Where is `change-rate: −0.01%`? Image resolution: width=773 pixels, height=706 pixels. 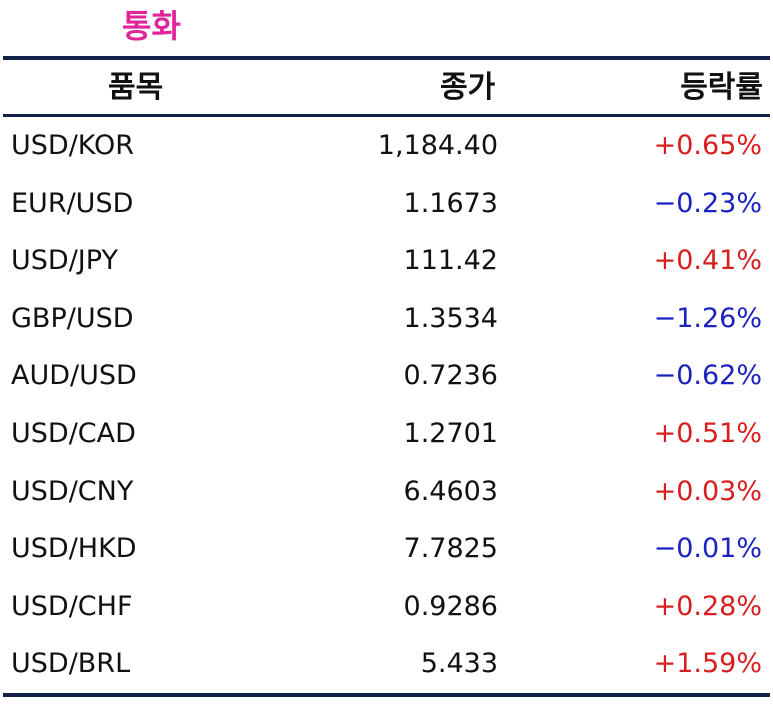
change-rate: −0.01% is located at coordinates (707, 549).